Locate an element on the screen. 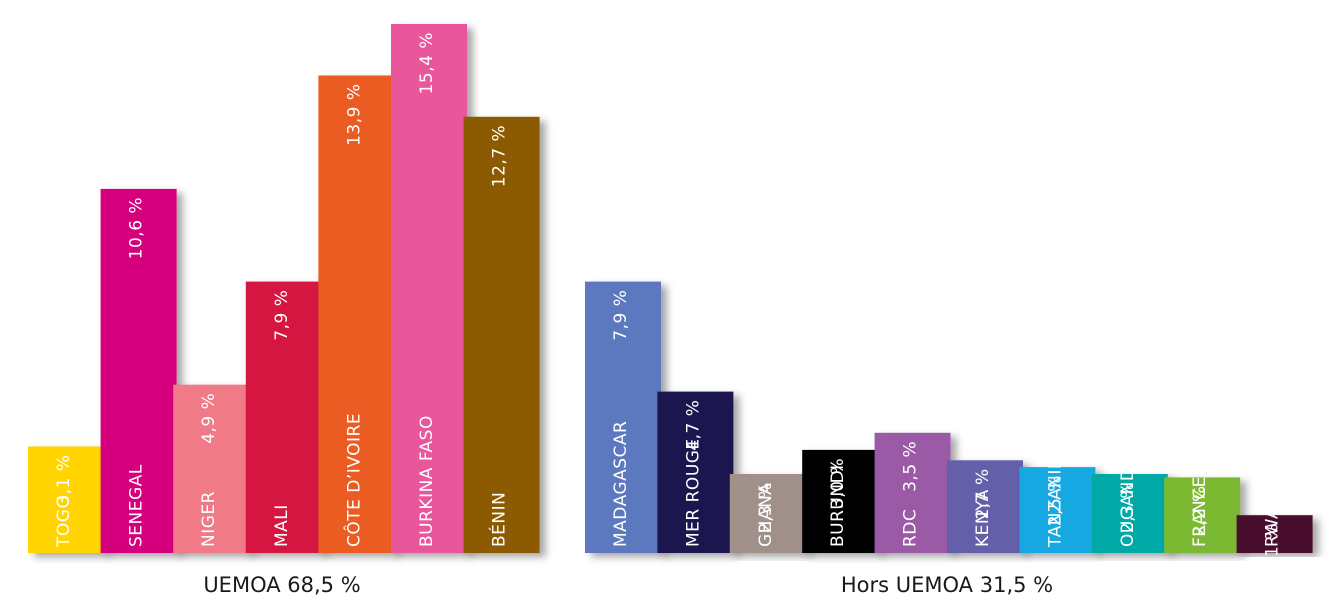 The height and width of the screenshot is (603, 1329). value-label-tanzanie: 2,5 % is located at coordinates (1055, 500).